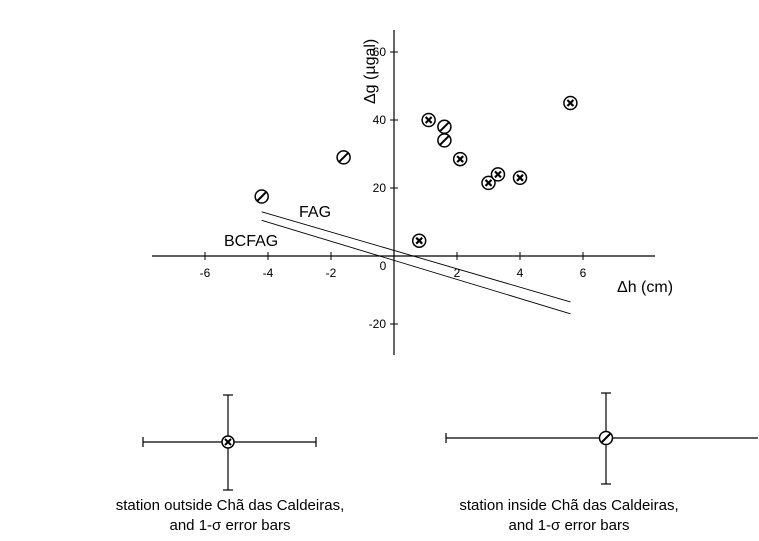 The image size is (759, 541). I want to click on x-tick-label: -6, so click(205, 273).